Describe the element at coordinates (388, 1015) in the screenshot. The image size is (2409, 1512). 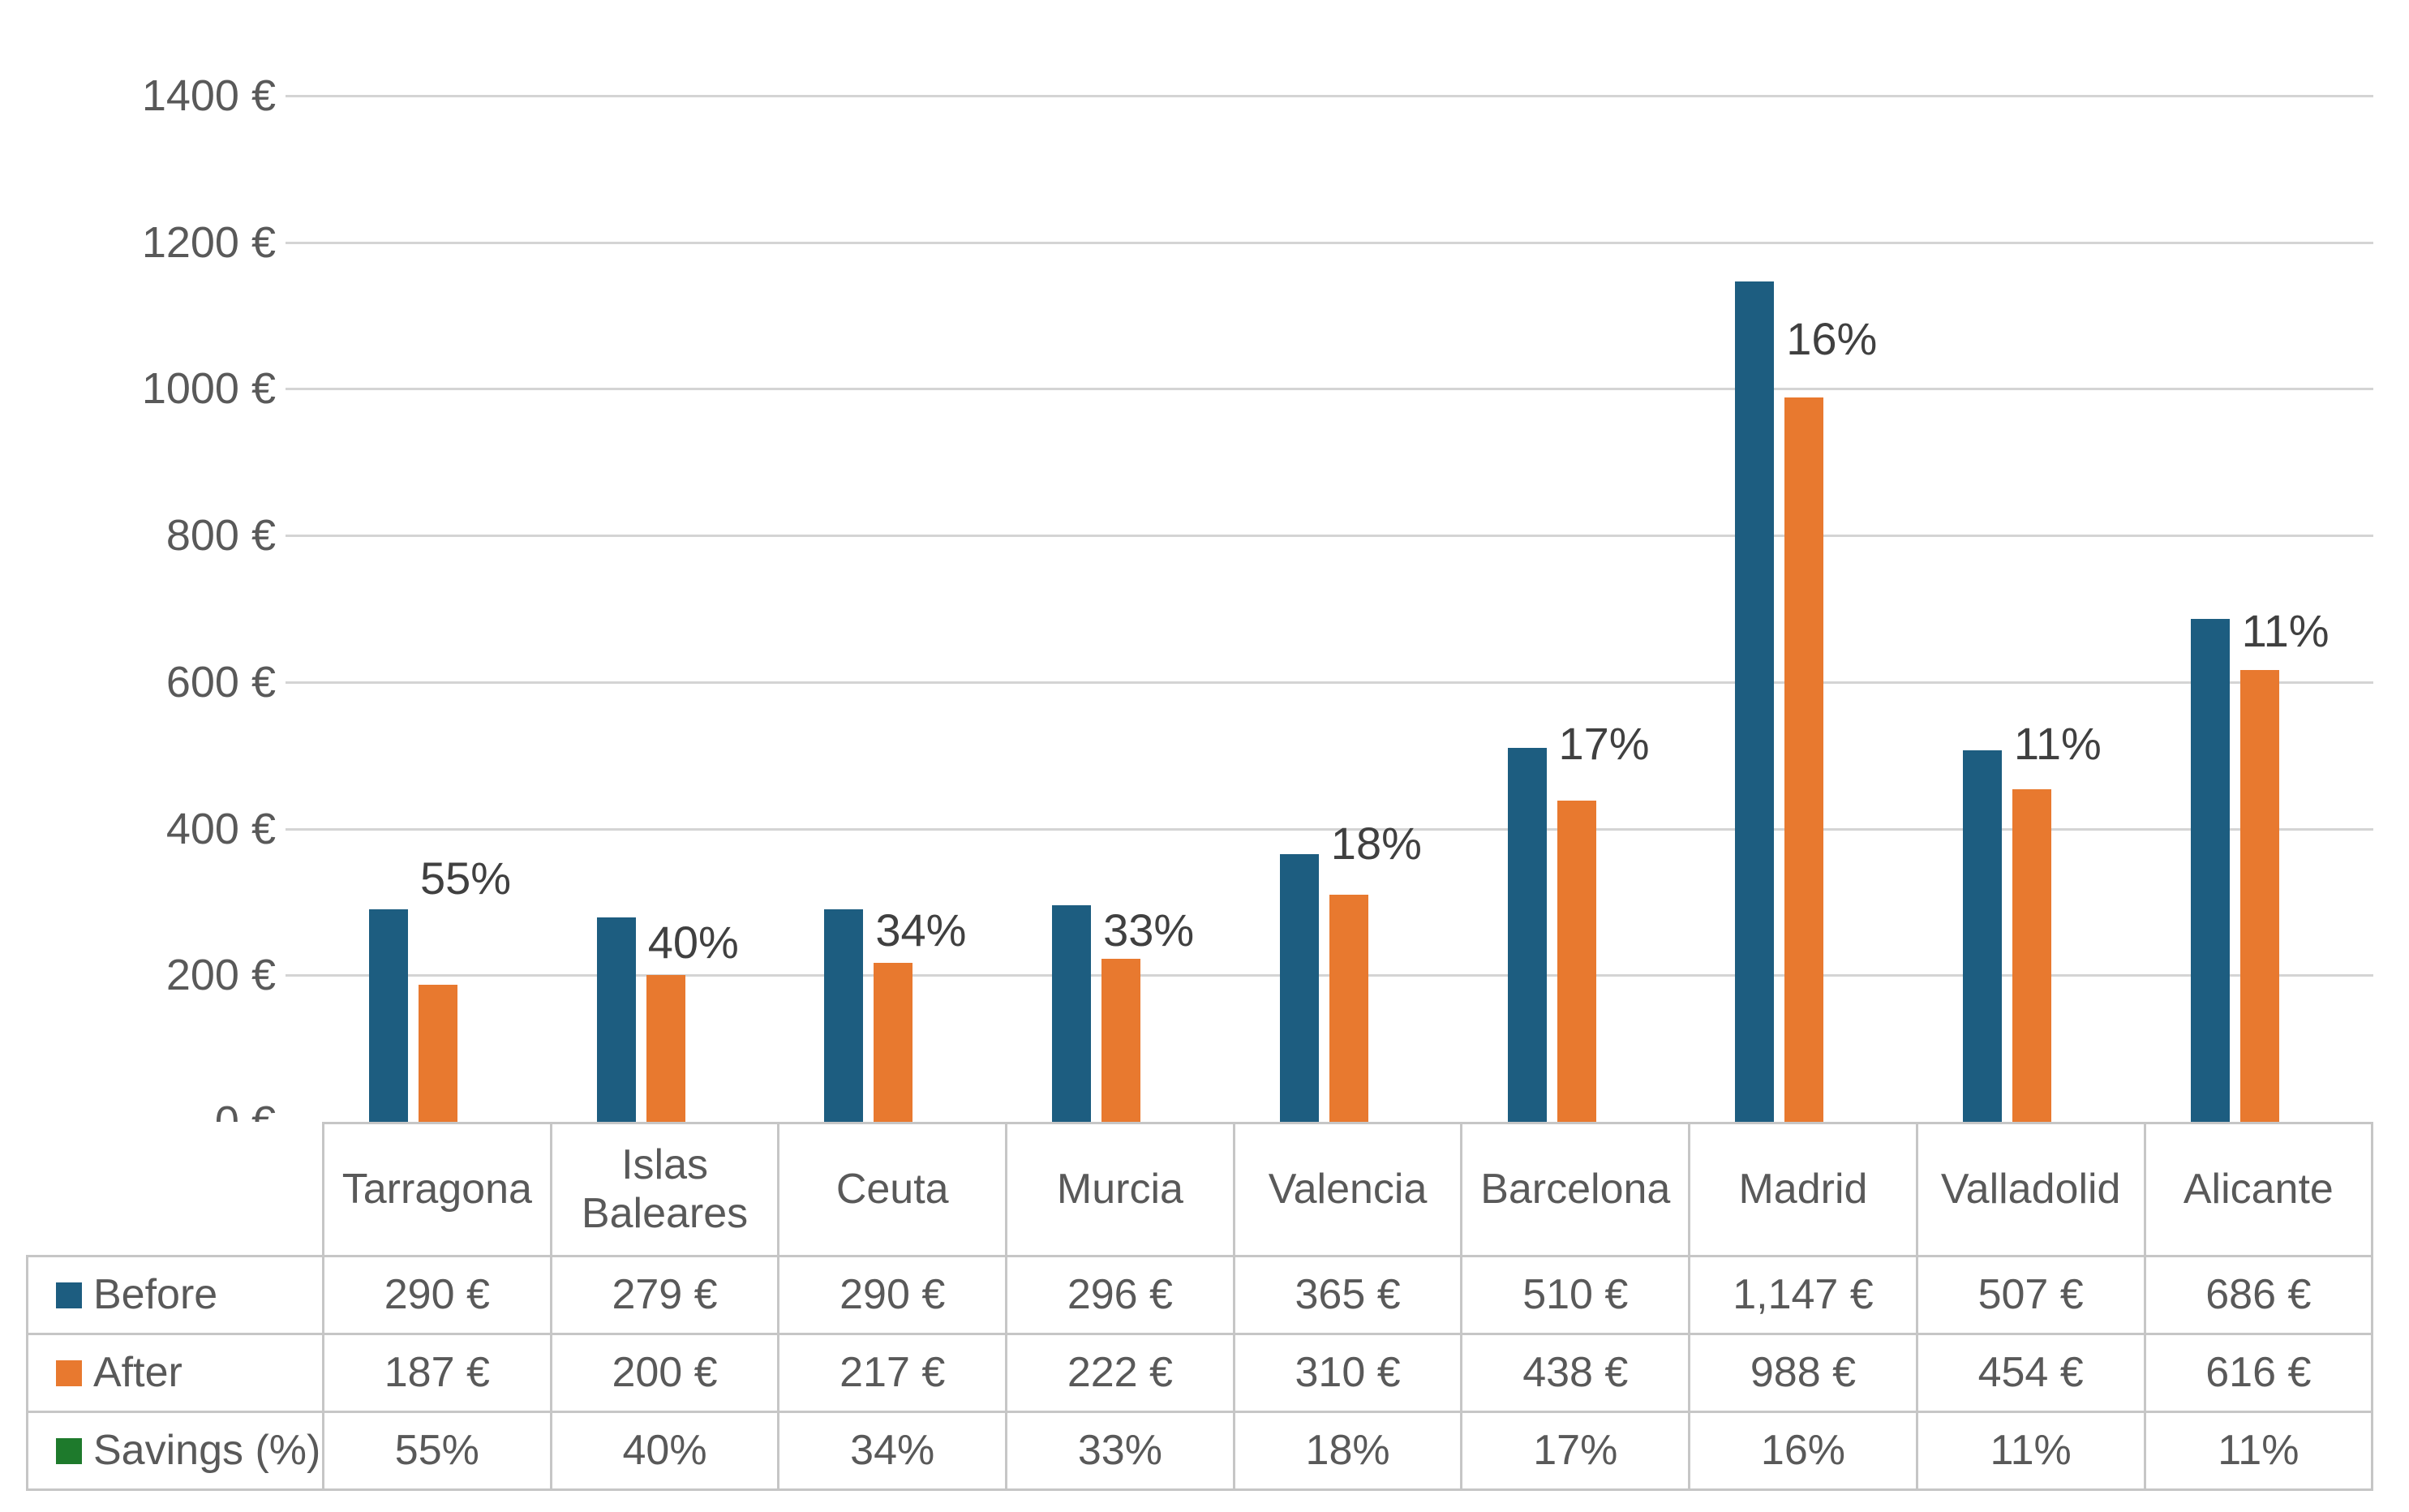
I see `bar-before-tarragona` at that location.